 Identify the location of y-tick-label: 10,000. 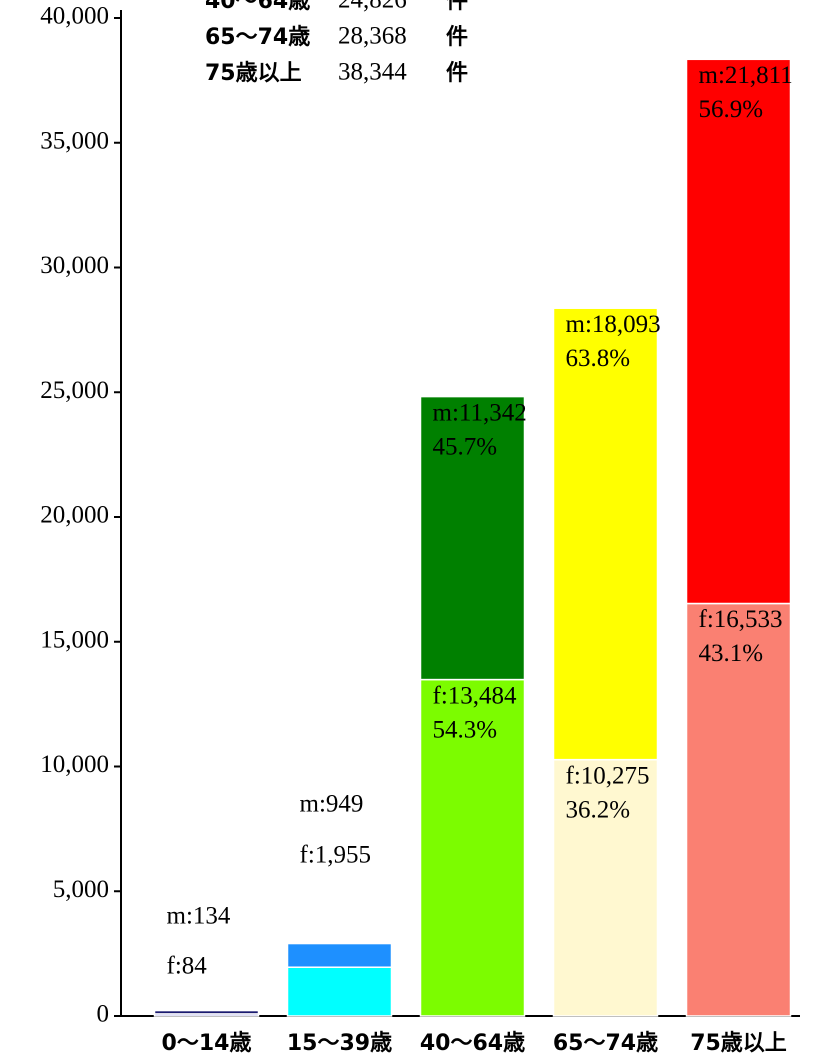
(74, 764).